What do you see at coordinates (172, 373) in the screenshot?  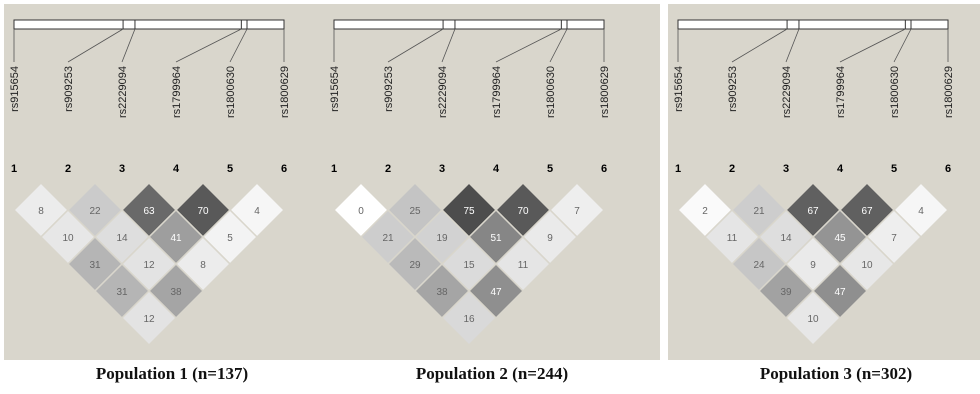 I see `caption-population-1: Population 1 (n=137)` at bounding box center [172, 373].